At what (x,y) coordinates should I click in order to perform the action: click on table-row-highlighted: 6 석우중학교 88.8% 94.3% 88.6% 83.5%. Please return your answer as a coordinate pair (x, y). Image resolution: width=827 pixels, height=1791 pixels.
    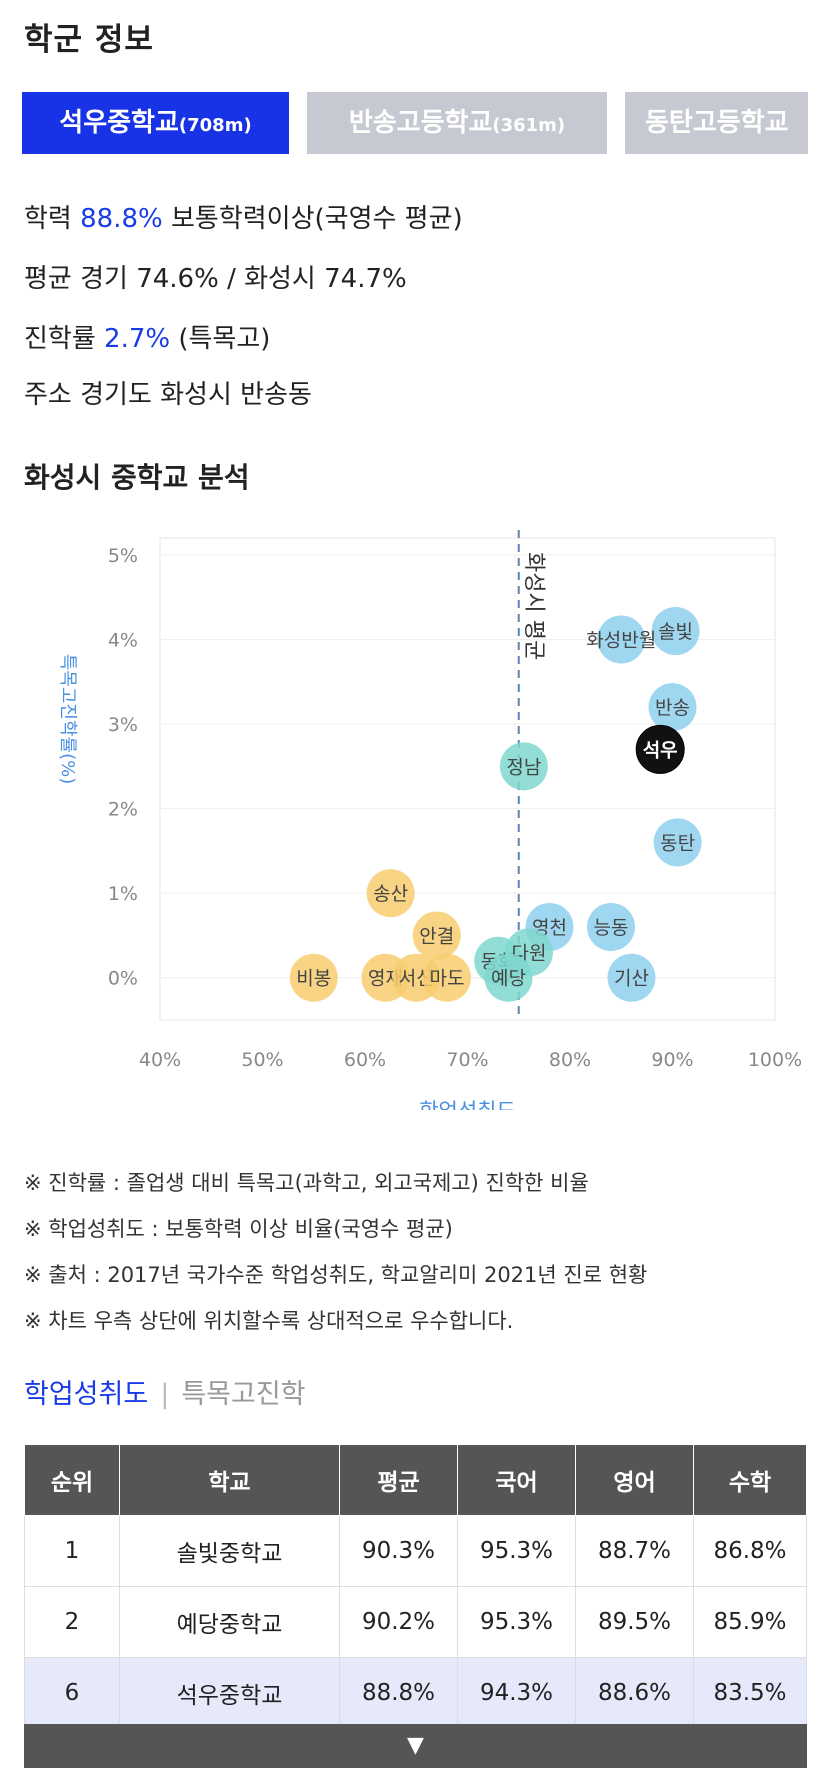
    Looking at the image, I should click on (415, 1693).